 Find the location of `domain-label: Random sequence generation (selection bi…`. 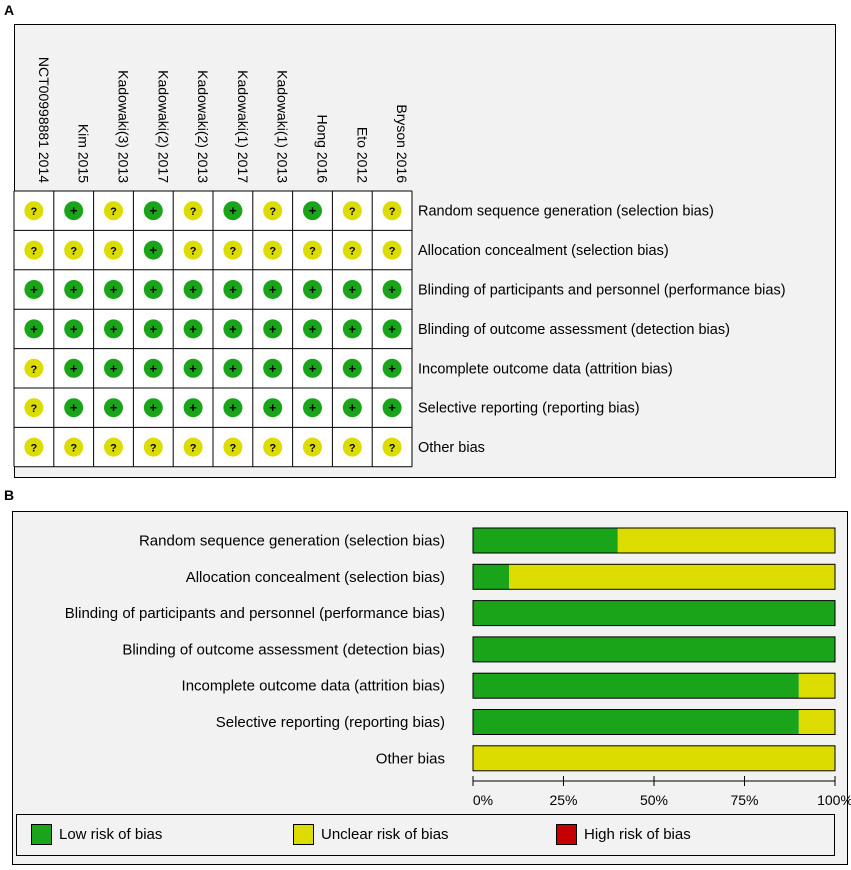

domain-label: Random sequence generation (selection bi… is located at coordinates (566, 212).